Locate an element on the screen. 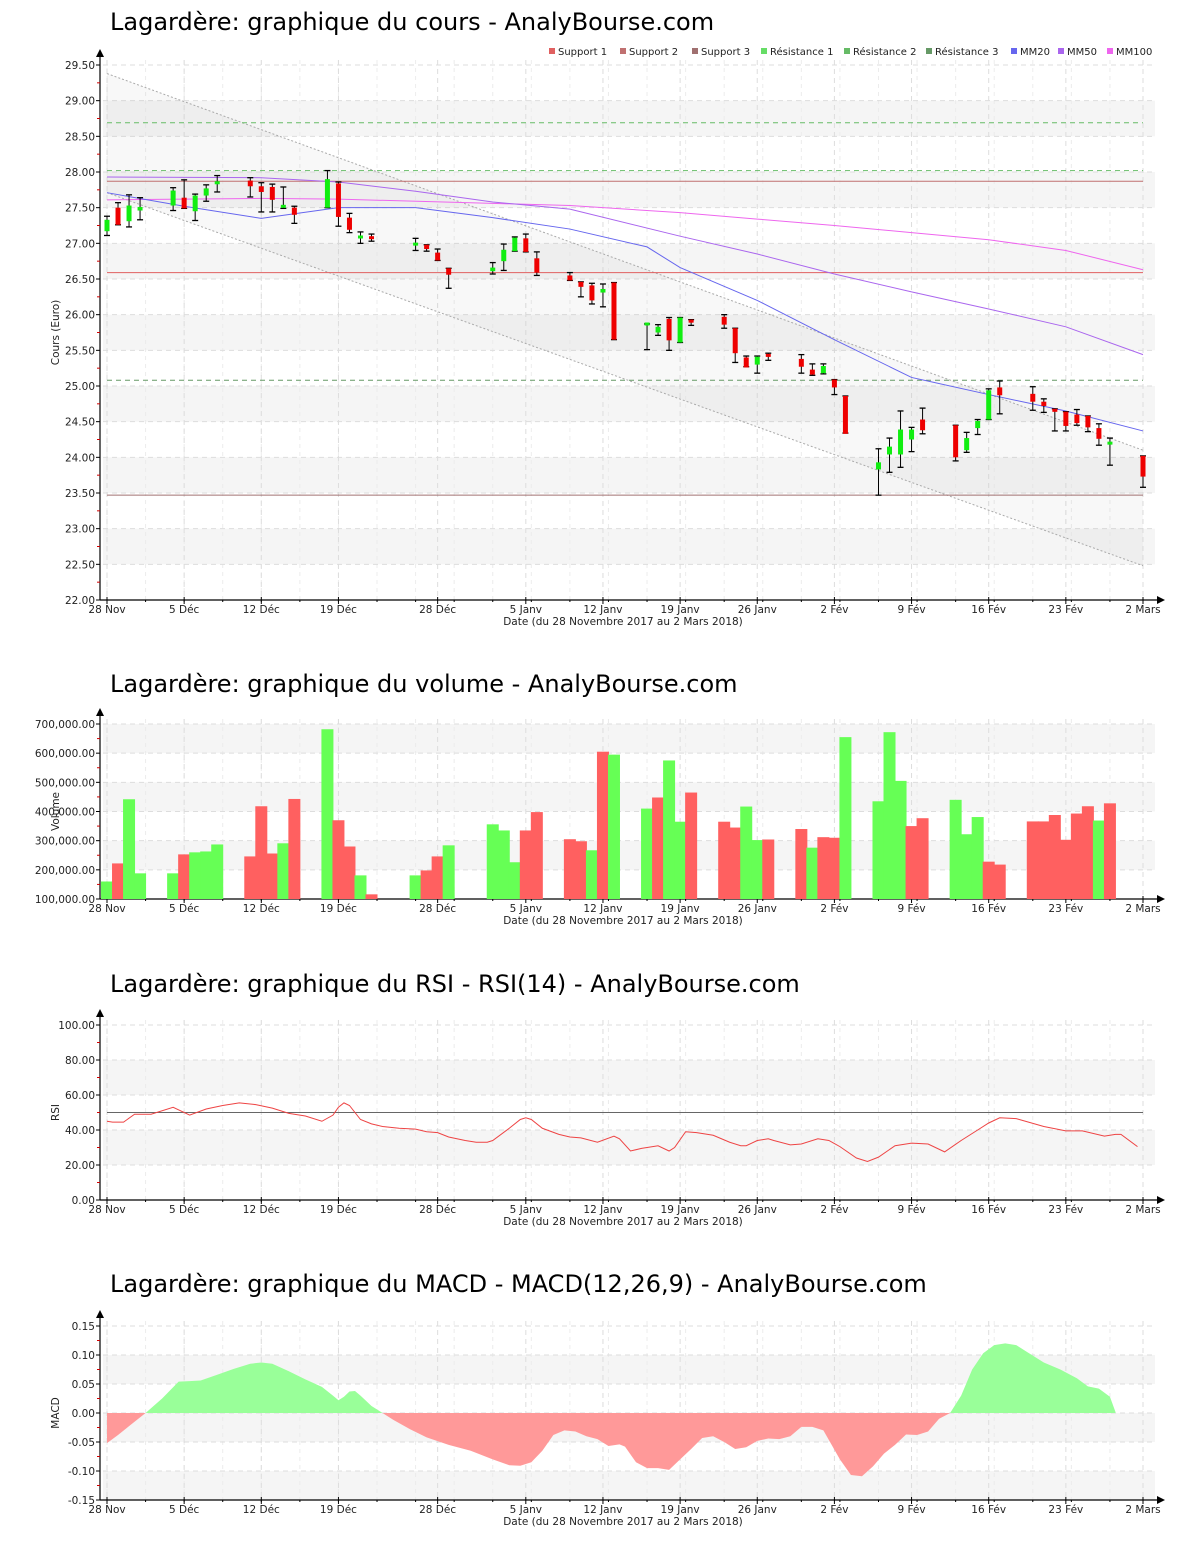 Image resolution: width=1200 pixels, height=1550 pixels. y-tick-label: 0.15 is located at coordinates (83, 1327).